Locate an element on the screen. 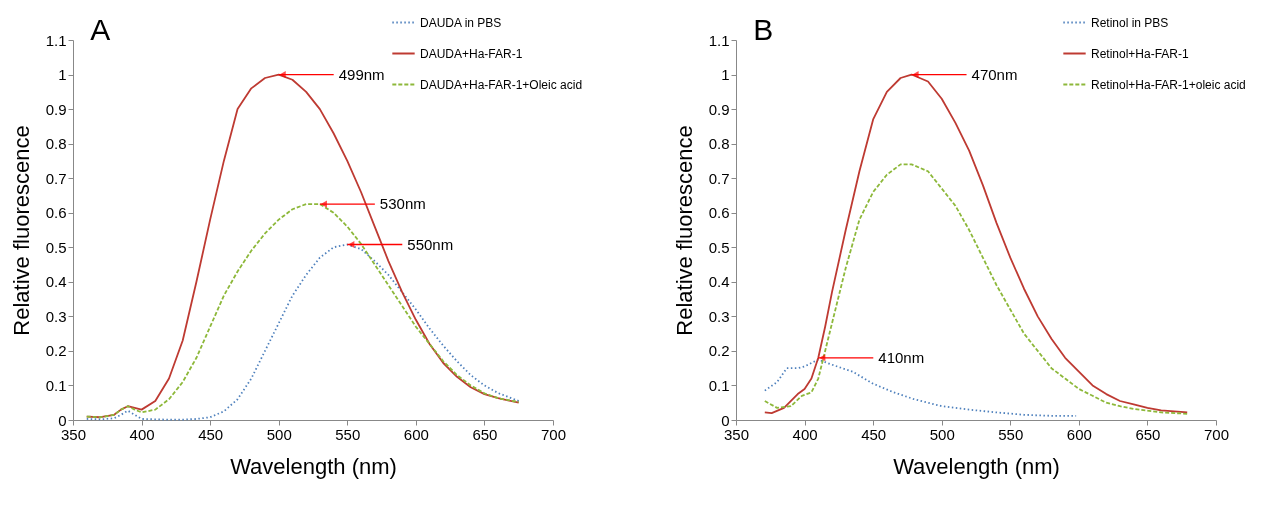 This screenshot has height=506, width=1279. annotation: 470nm is located at coordinates (994, 74).